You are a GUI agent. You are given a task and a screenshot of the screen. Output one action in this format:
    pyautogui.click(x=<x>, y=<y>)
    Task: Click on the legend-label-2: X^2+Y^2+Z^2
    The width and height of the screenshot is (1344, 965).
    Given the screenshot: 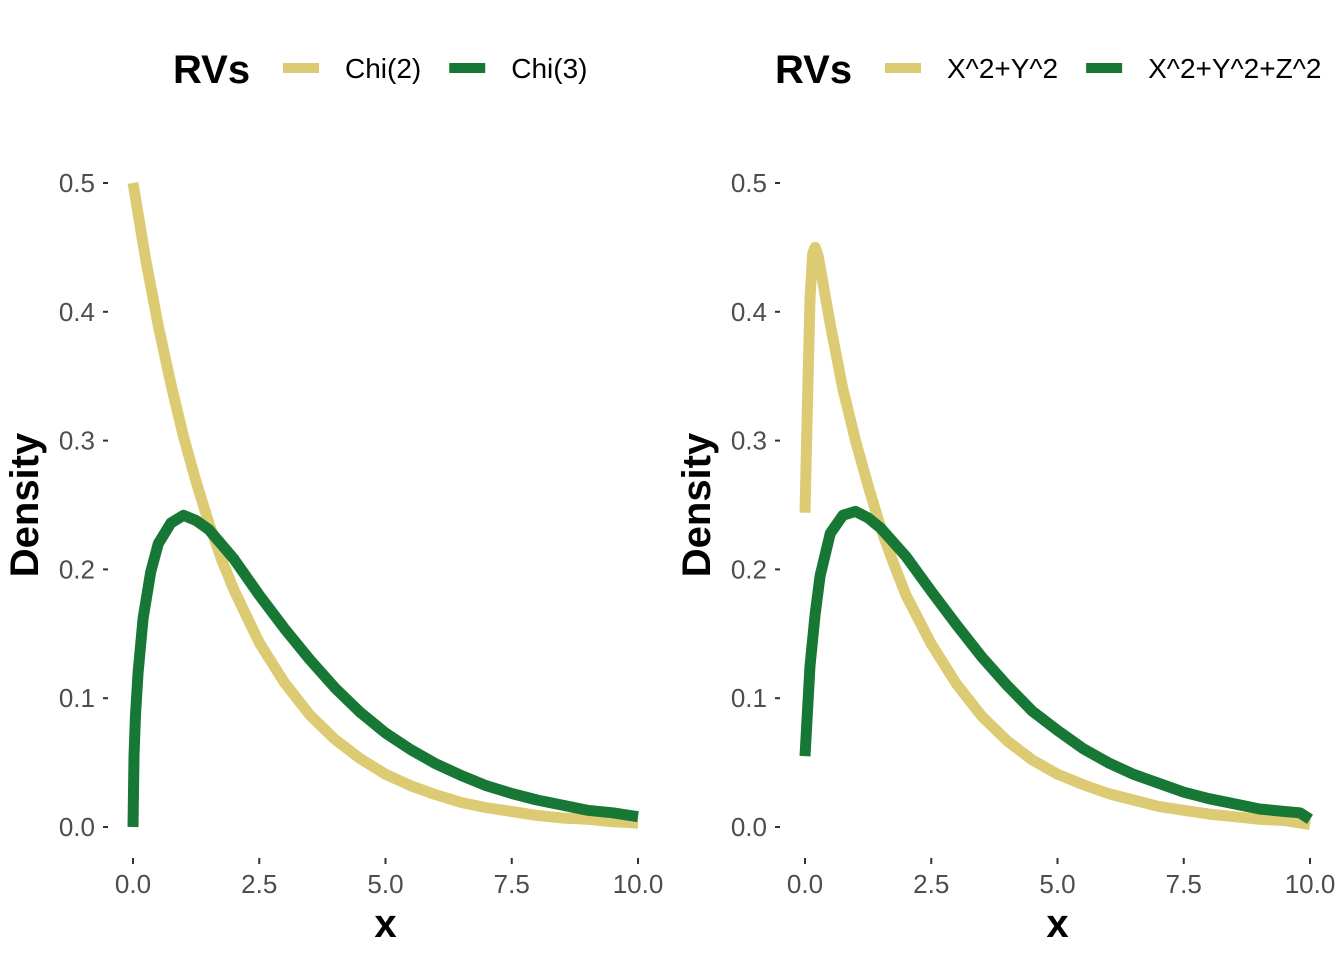 What is the action you would take?
    pyautogui.click(x=1234, y=68)
    